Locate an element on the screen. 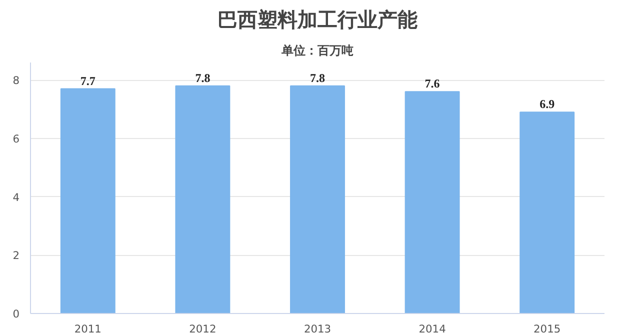 This screenshot has width=624, height=335. x-tick-label: 2015 is located at coordinates (547, 328).